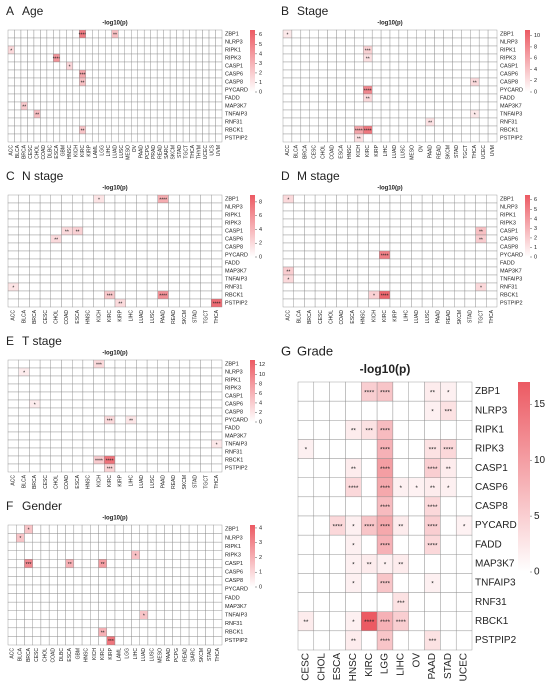 The image size is (550, 687). Describe the element at coordinates (196, 481) in the screenshot. I see `column-label: STAD` at that location.